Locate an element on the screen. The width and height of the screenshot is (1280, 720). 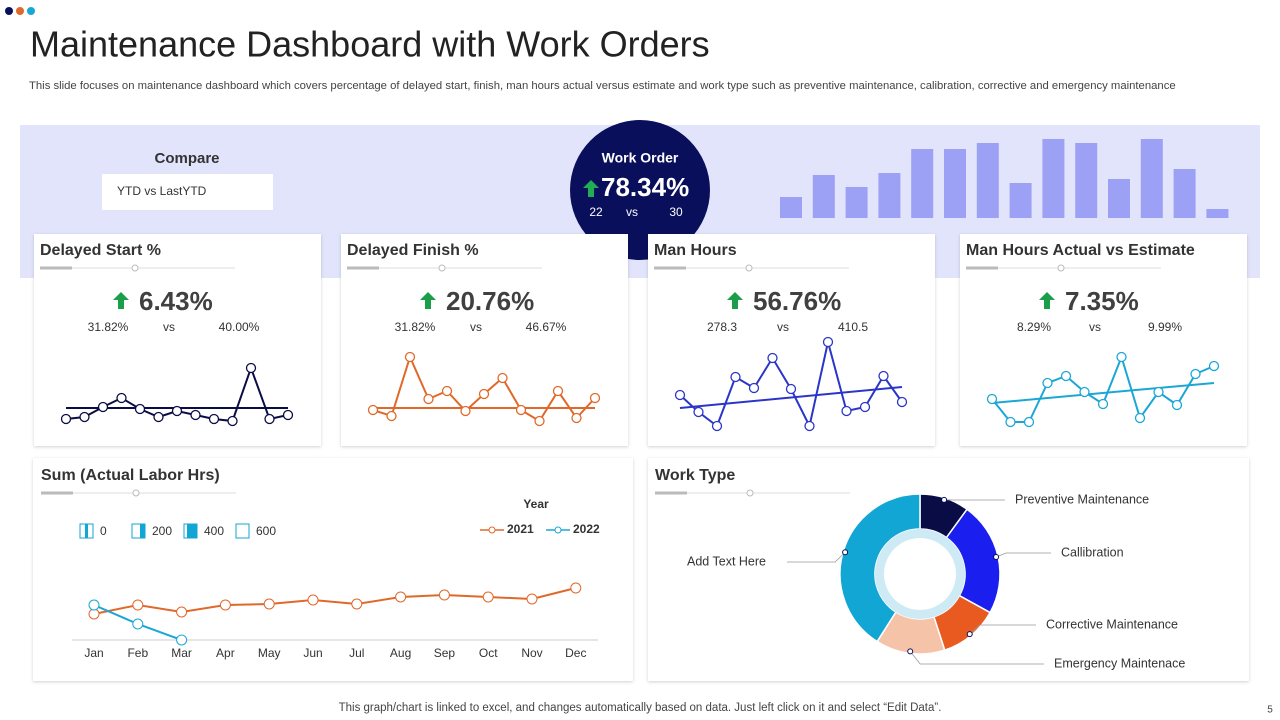
legend-label: 2021 is located at coordinates (520, 529).